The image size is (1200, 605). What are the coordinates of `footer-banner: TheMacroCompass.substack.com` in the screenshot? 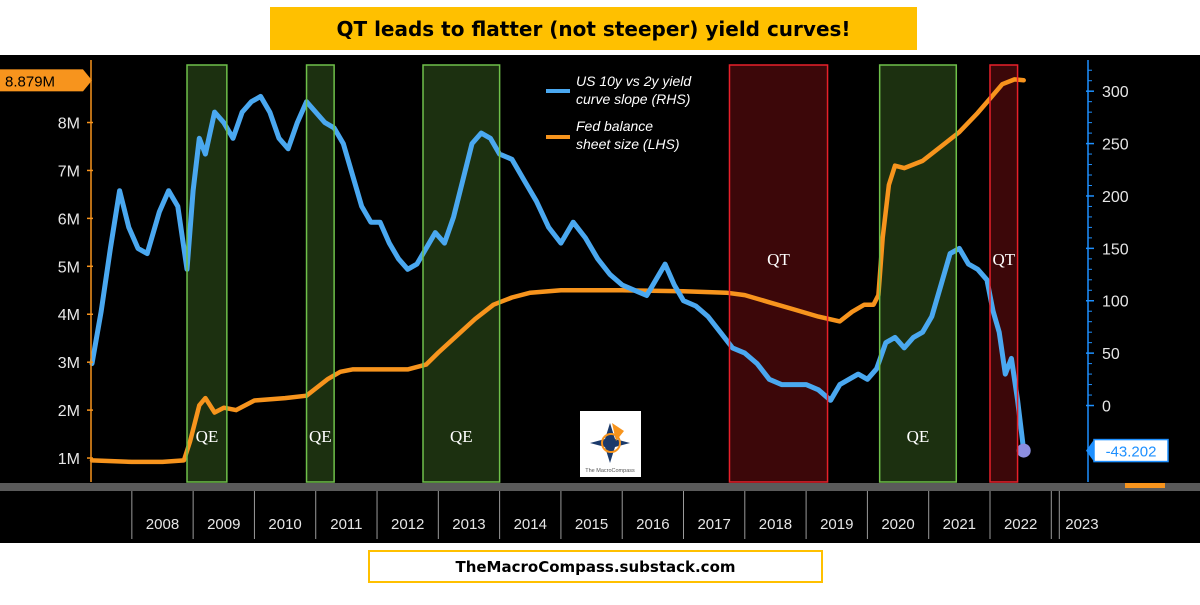 It's located at (595, 566).